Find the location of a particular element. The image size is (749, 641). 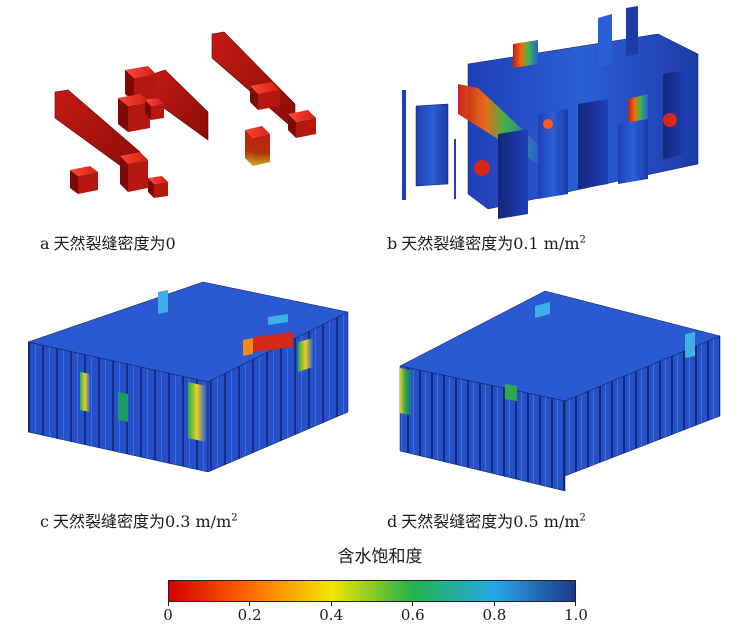

caption-letter: c is located at coordinates (44, 521).